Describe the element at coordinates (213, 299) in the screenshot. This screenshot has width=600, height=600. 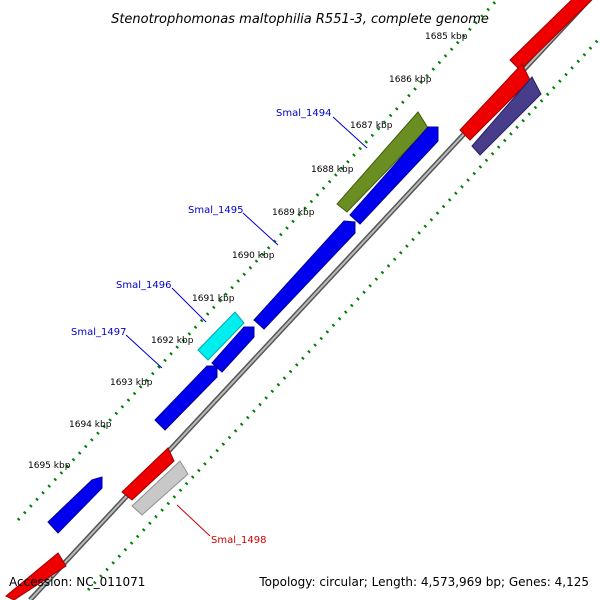
I see `tick-label: 1691 kbp` at that location.